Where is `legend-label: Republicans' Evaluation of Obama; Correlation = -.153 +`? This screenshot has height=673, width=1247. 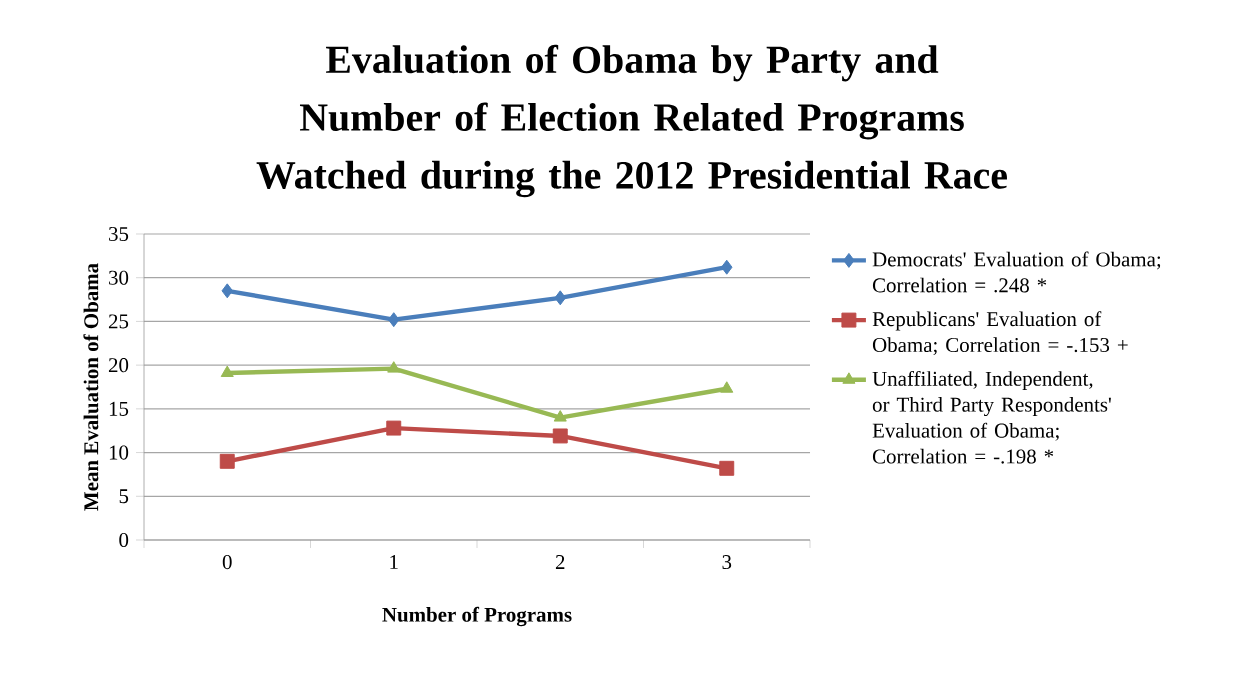
legend-label: Republicans' Evaluation of Obama; Correlation = -.153 + is located at coordinates (1000, 333).